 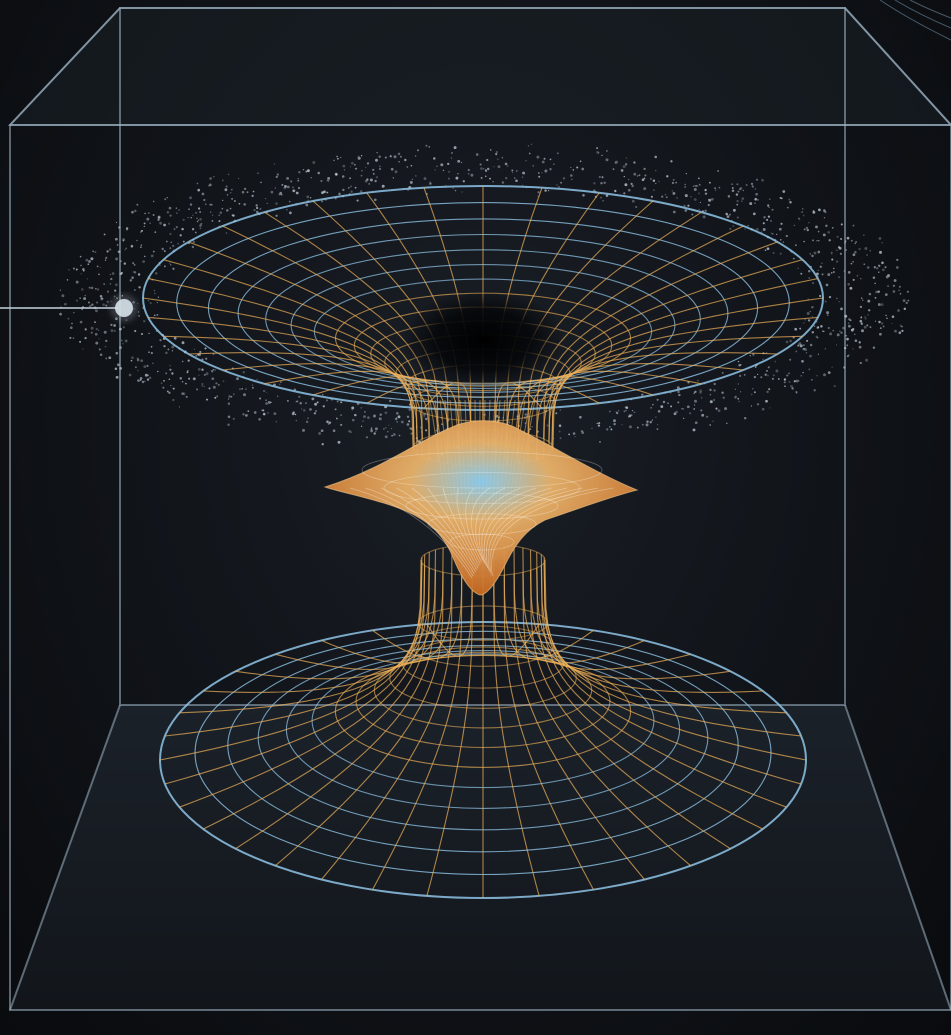 I want to click on cube-top-face, so click(x=479, y=66).